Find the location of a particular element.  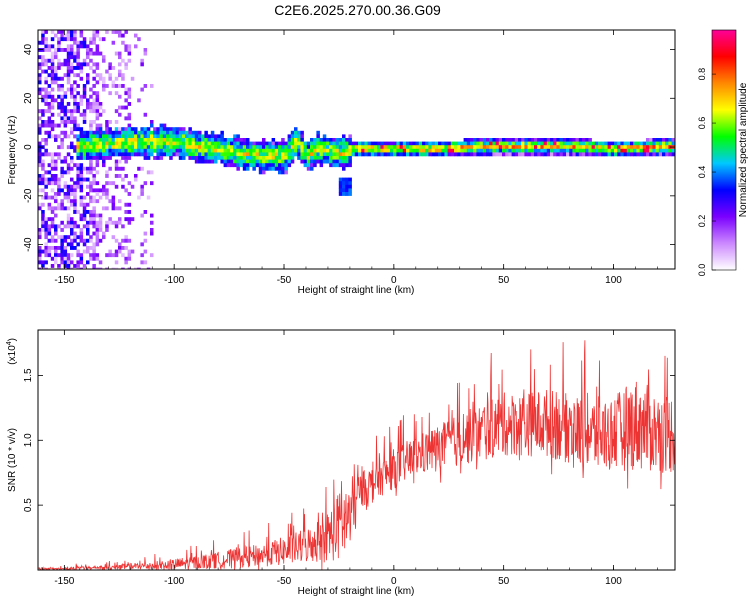

colorbar-tick-label: 0.2 is located at coordinates (702, 221).